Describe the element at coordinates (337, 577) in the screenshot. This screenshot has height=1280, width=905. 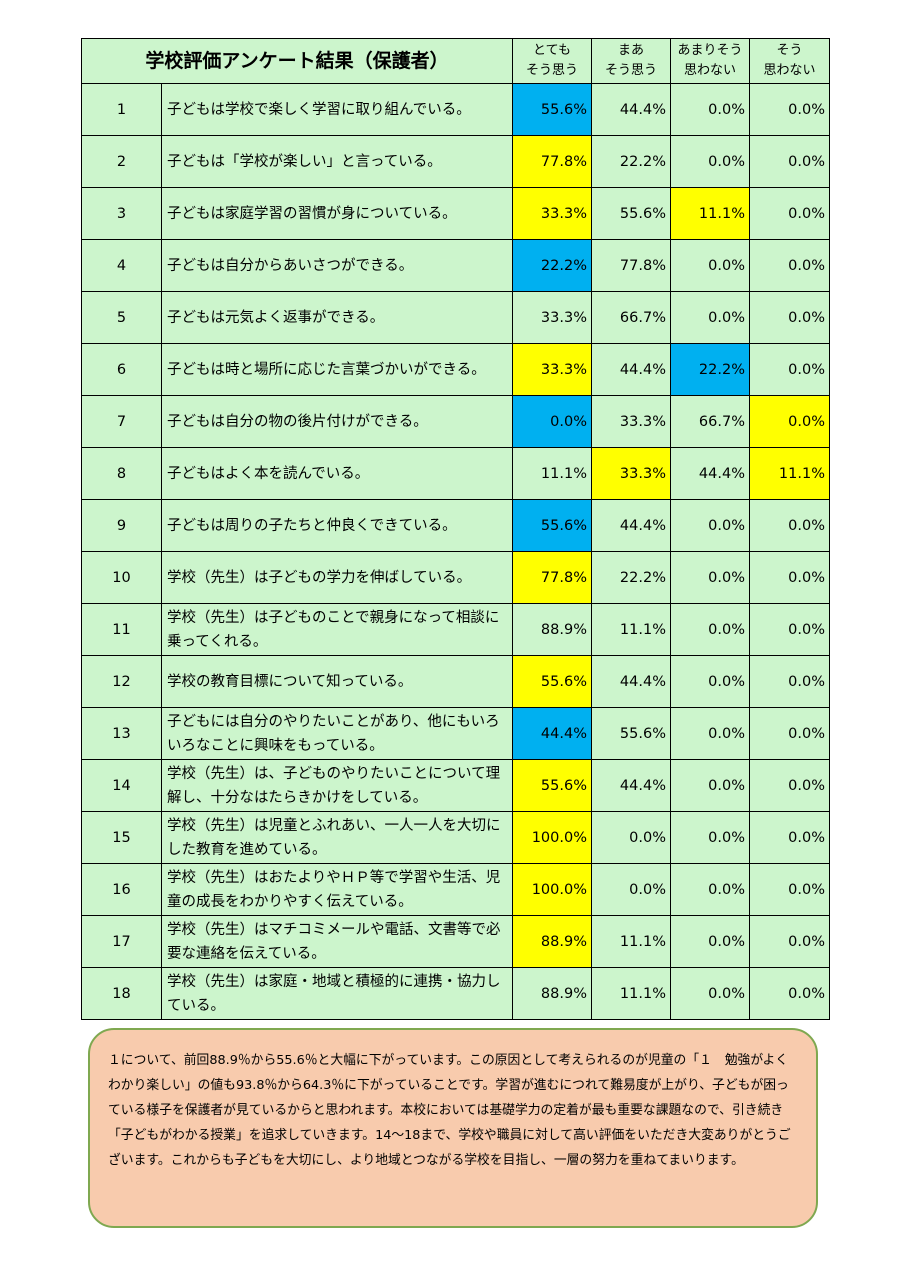
I see `question-text: 学校（先生）は子どもの学力を伸ばしている。` at that location.